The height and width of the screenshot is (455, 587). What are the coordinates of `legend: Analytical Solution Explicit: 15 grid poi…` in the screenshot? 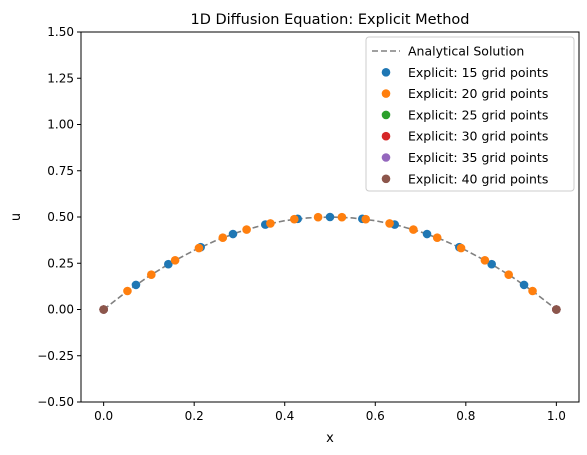 It's located at (470, 114).